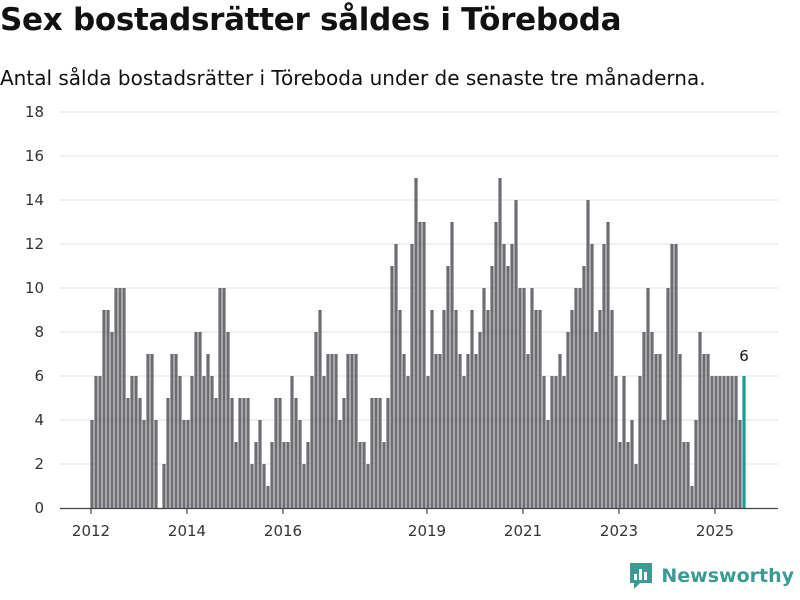  I want to click on newsworthy-logo: Newsworthy, so click(711, 576).